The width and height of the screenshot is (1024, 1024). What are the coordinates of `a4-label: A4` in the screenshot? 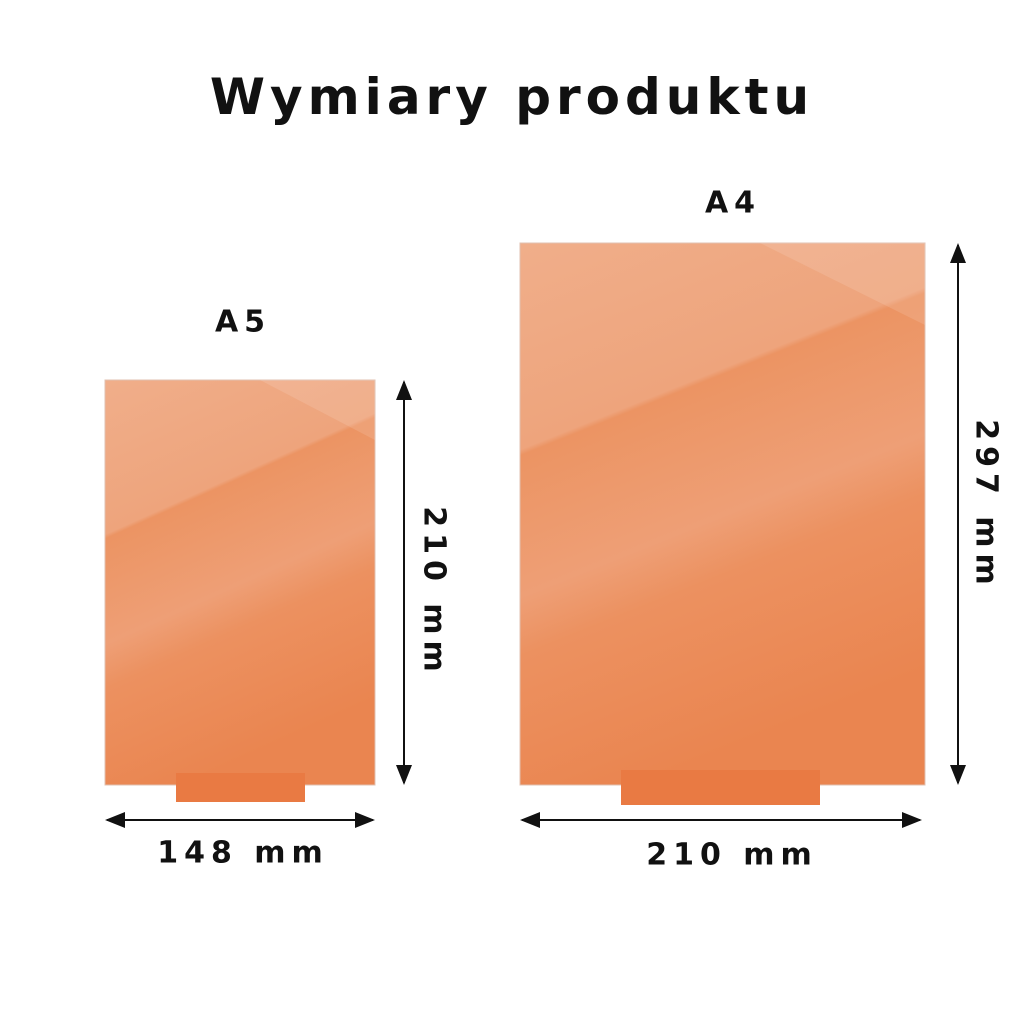 It's located at (733, 203).